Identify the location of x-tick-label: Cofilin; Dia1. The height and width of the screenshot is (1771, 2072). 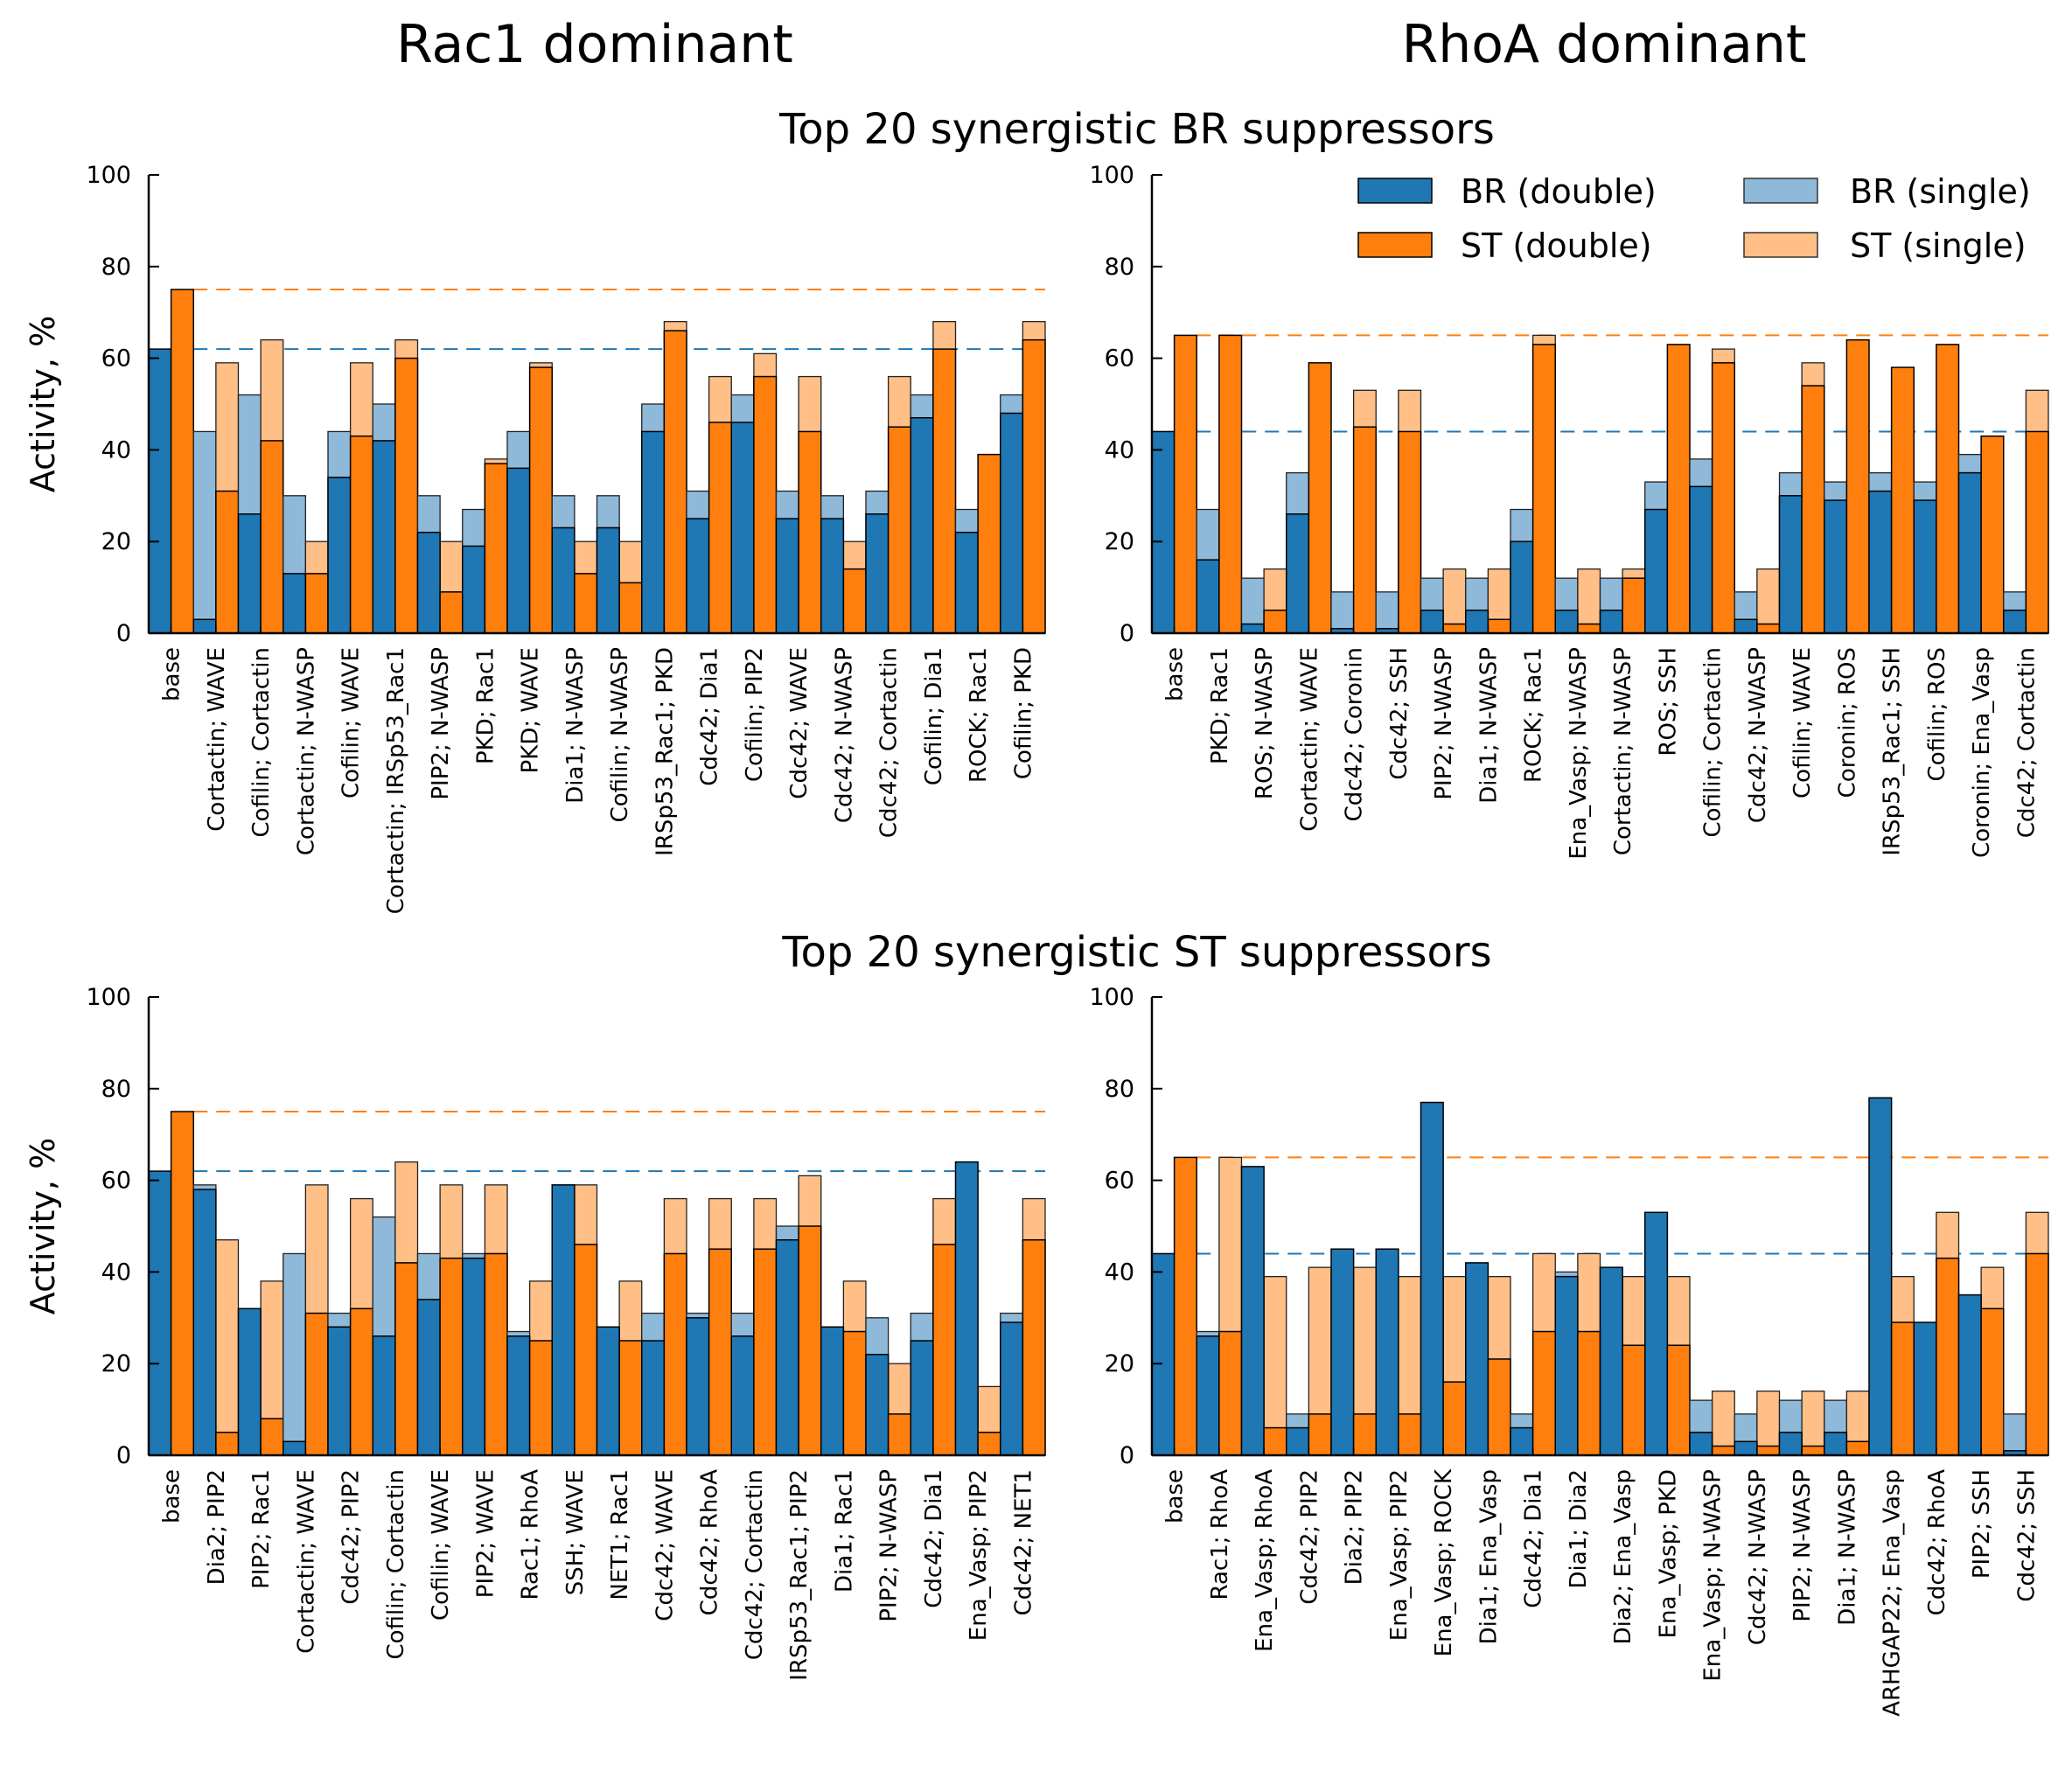
(934, 716).